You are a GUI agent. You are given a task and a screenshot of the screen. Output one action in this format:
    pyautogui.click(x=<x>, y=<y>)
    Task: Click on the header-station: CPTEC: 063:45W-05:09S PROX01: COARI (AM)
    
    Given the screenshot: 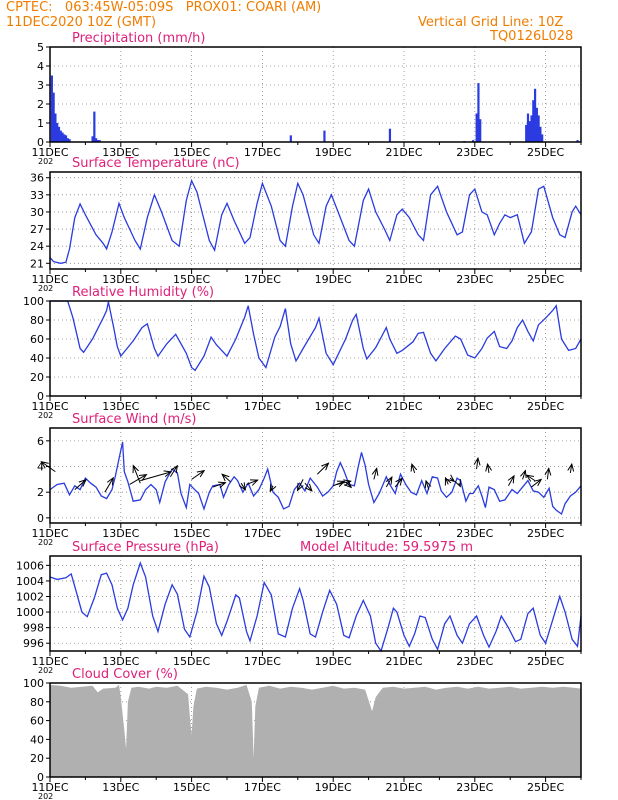 What is the action you would take?
    pyautogui.click(x=164, y=7)
    